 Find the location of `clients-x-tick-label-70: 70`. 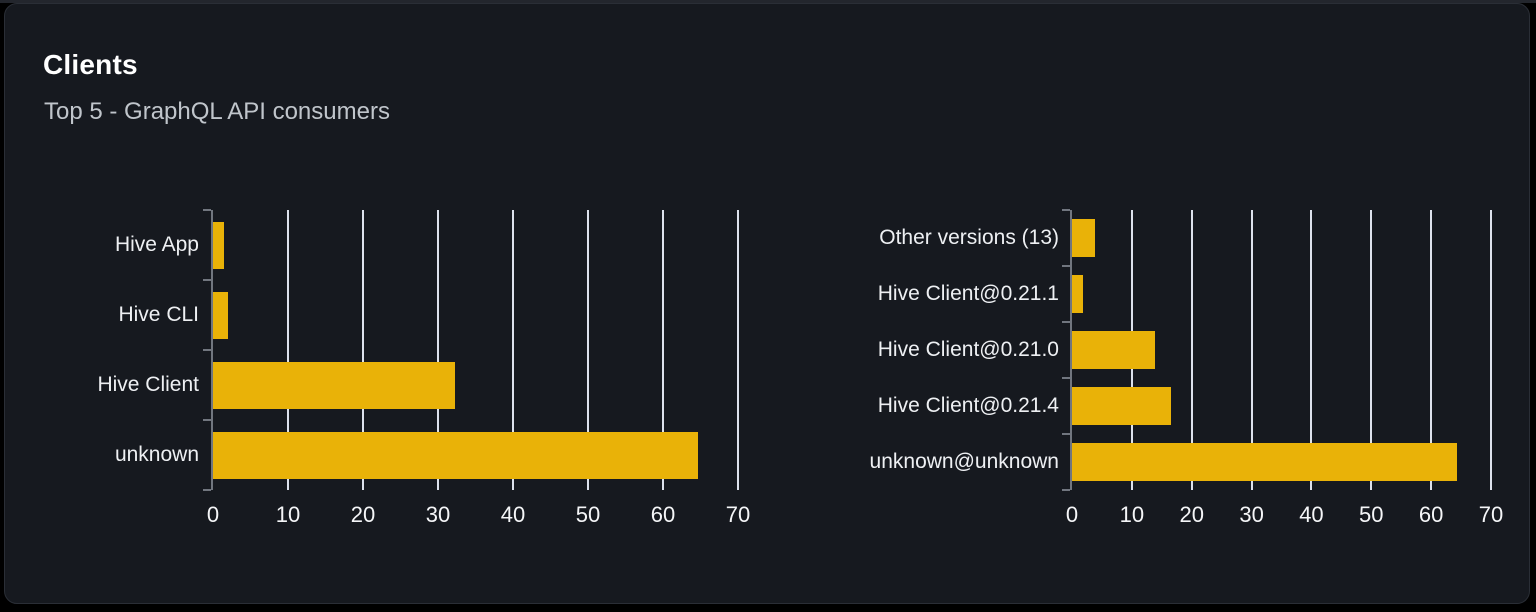

clients-x-tick-label-70: 70 is located at coordinates (738, 514).